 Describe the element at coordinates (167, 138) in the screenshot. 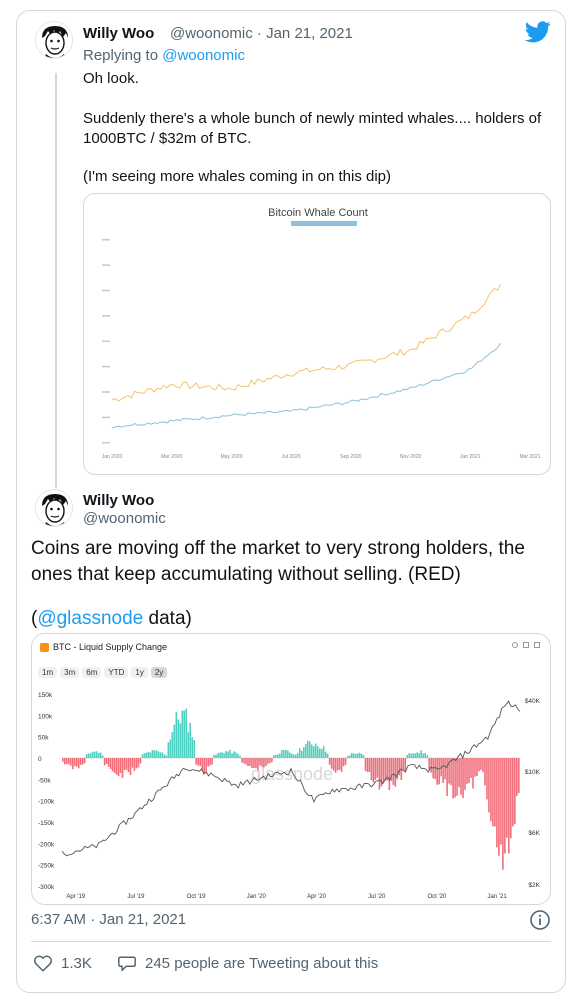

I see `tweet-text-line: 1000BTC / $32m of BTC.` at that location.